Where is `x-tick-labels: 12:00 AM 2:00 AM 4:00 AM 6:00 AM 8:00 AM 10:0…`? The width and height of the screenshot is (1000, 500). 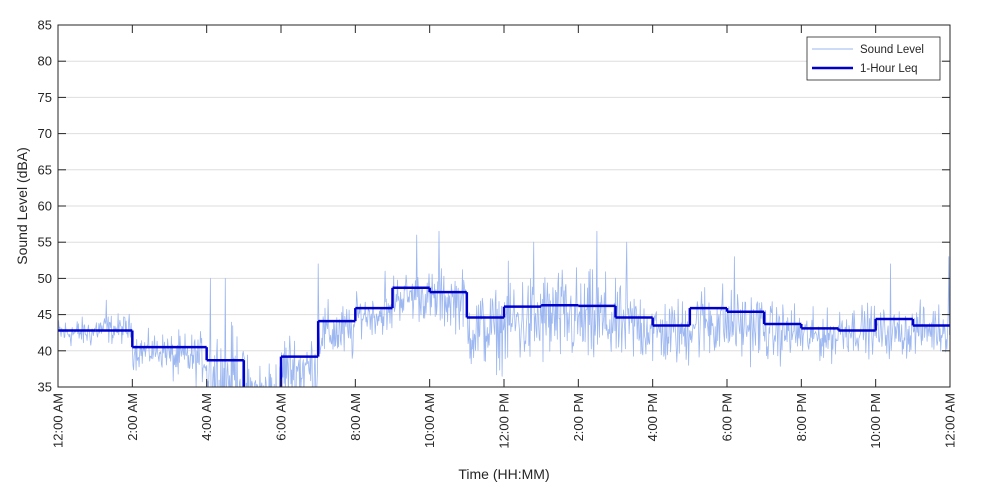 x-tick-labels: 12:00 AM 2:00 AM 4:00 AM 6:00 AM 8:00 AM 10:0… is located at coordinates (504, 421).